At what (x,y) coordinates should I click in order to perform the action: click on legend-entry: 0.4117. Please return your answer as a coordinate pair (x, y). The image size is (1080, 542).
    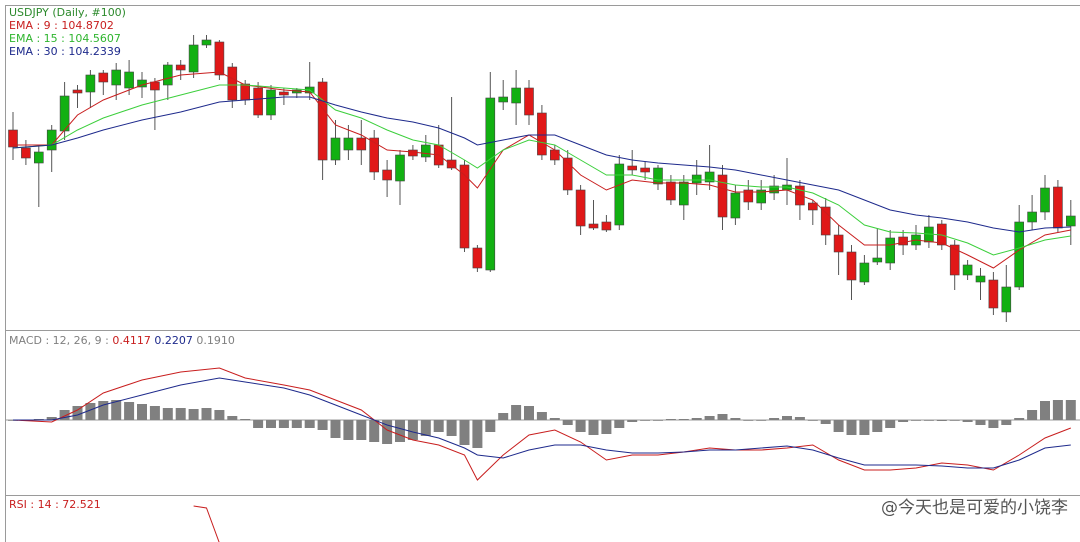
    Looking at the image, I should click on (131, 340).